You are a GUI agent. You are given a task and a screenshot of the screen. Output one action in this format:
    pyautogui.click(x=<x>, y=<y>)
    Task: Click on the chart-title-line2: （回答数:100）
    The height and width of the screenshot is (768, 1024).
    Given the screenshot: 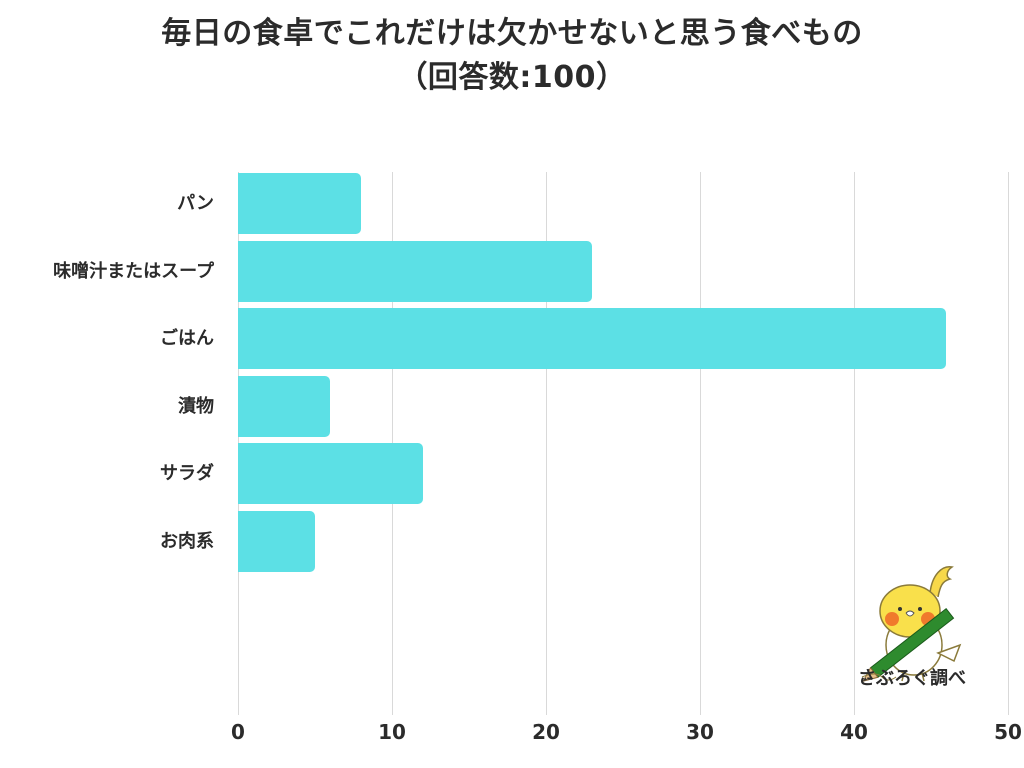 What is the action you would take?
    pyautogui.click(x=512, y=77)
    